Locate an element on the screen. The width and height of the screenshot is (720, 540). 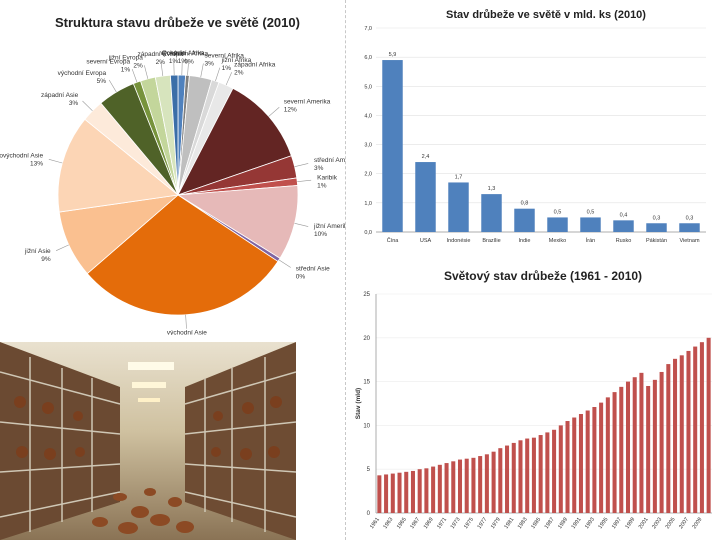
bar-ytick-label: 3,0 is located at coordinates (368, 146).